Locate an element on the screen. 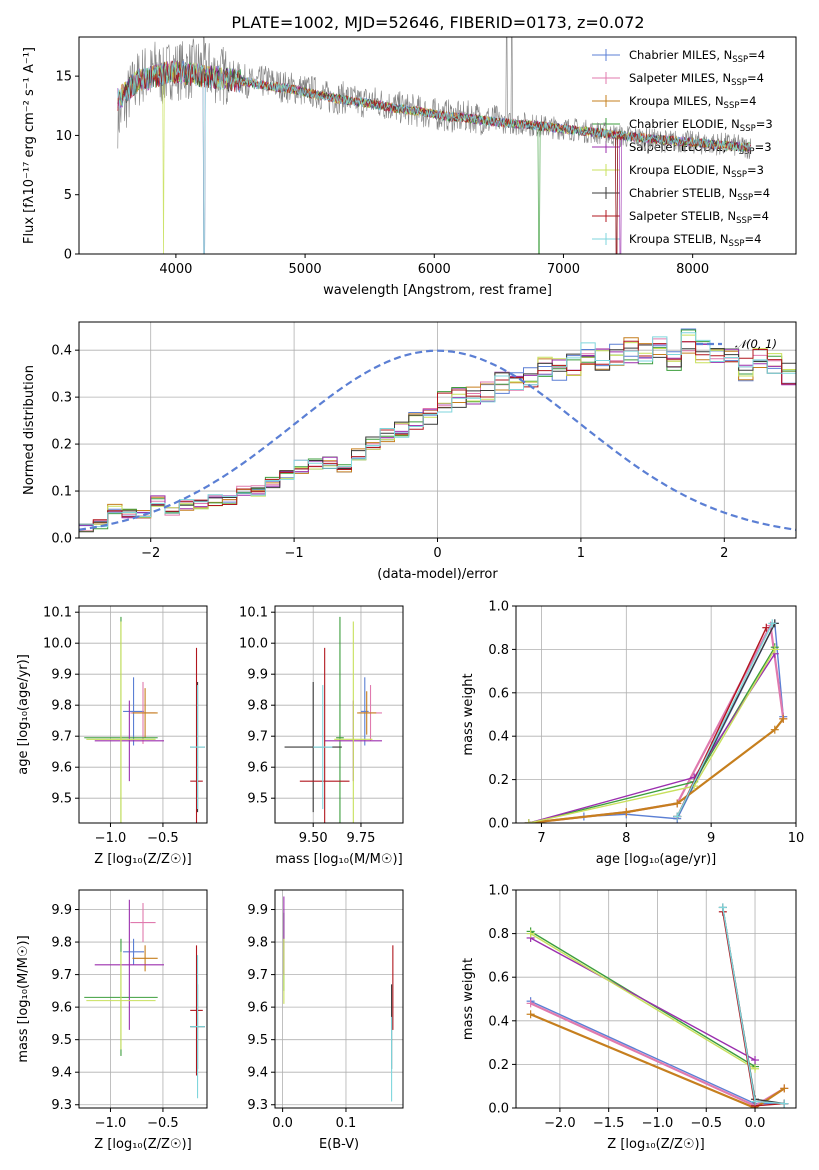  spectrum-xtick-label: 4000 is located at coordinates (175, 269).